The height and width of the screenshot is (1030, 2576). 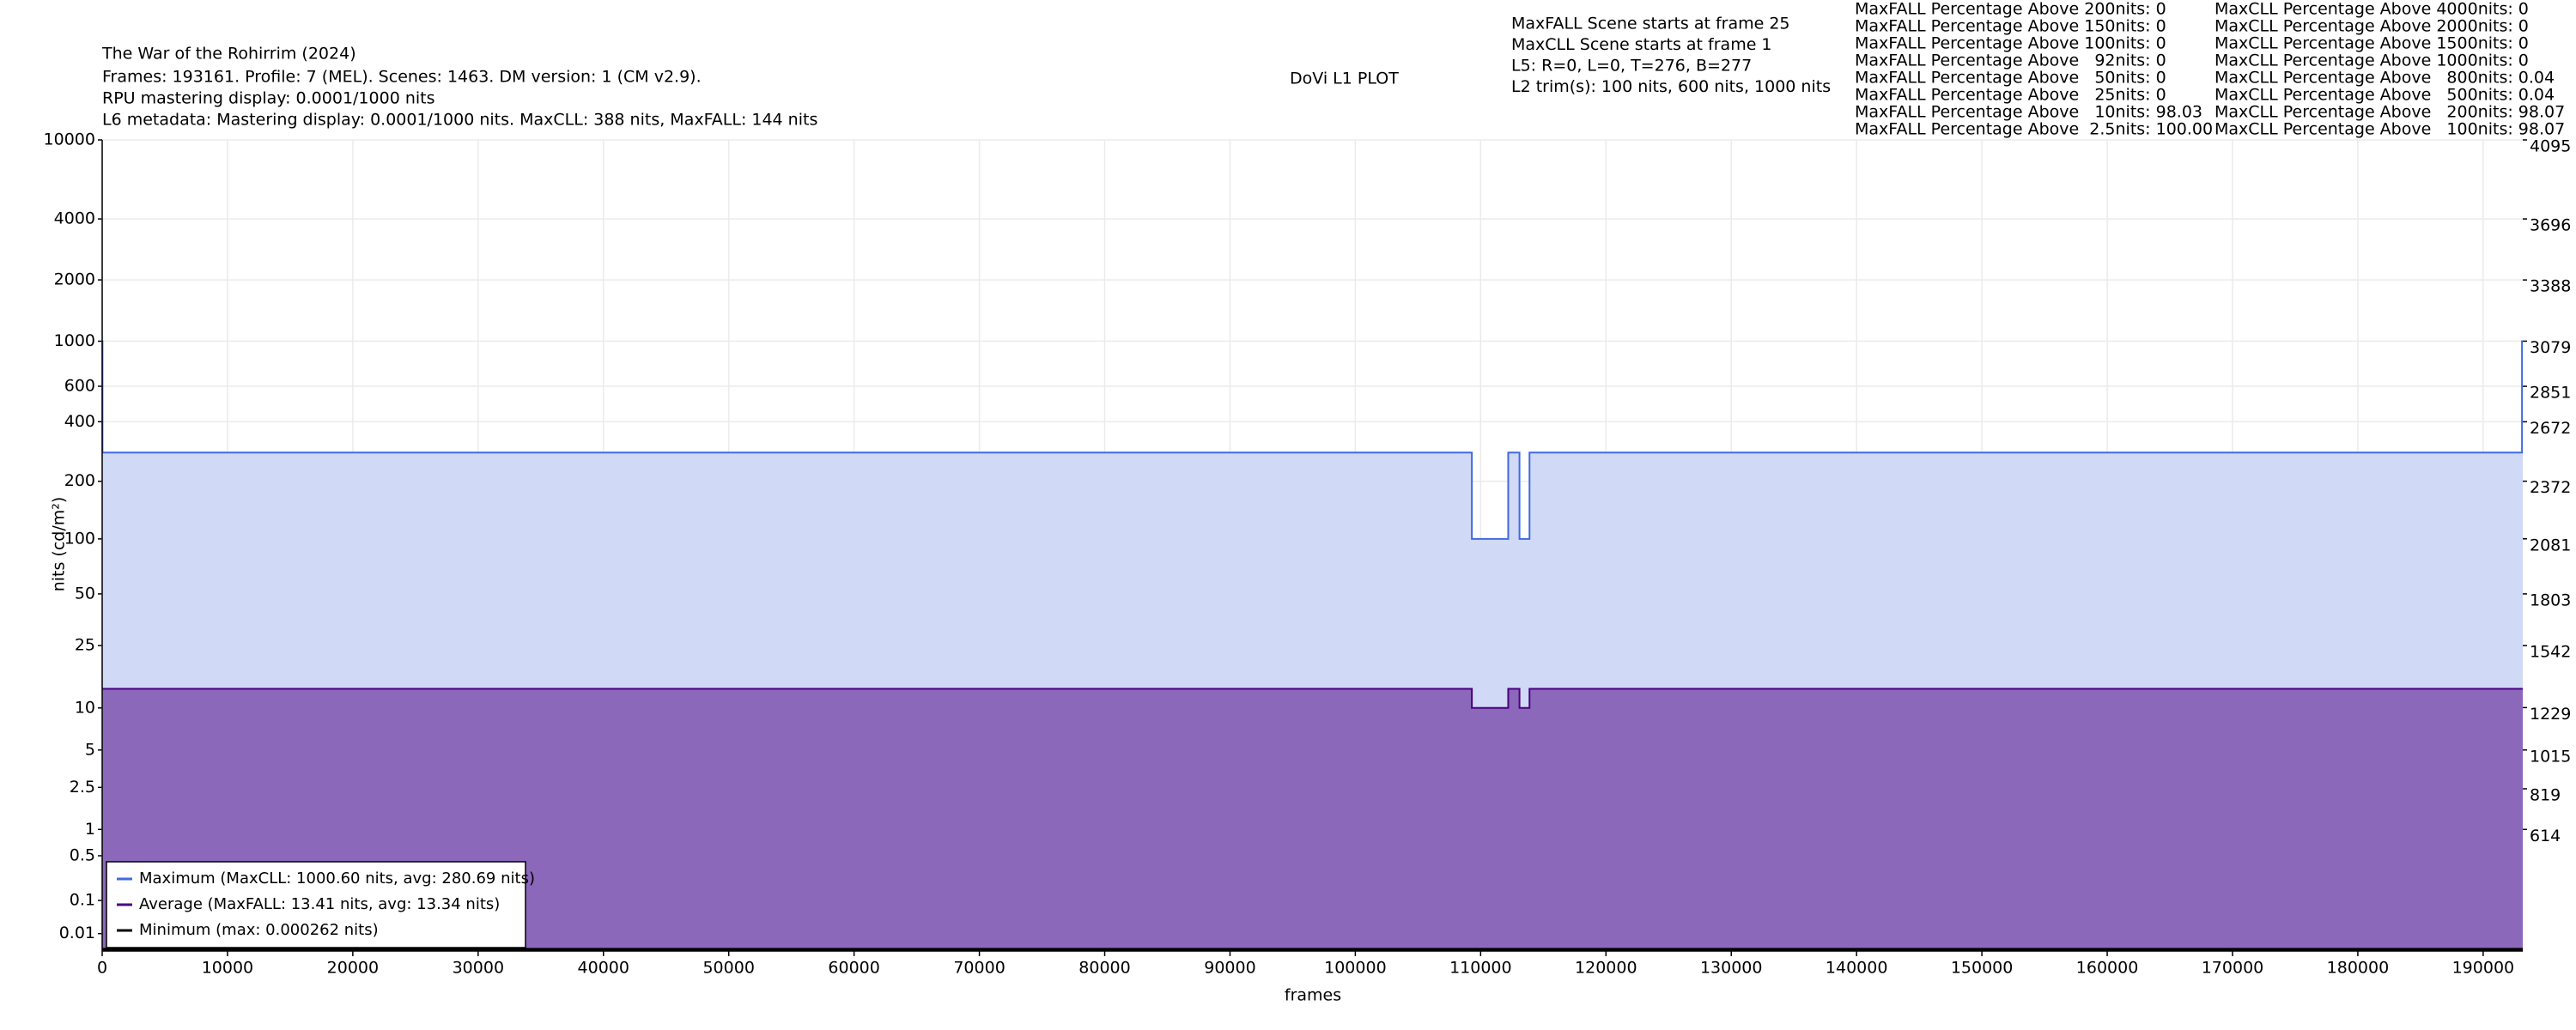 What do you see at coordinates (854, 968) in the screenshot?
I see `x-tick-label: 60000` at bounding box center [854, 968].